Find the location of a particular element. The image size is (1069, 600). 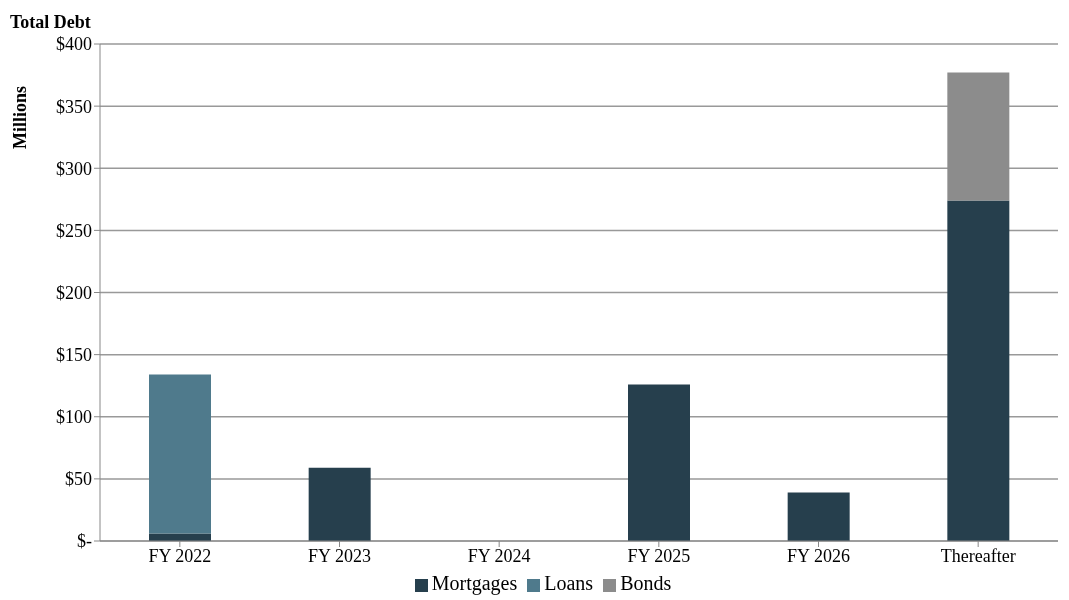

x-tick-label: FY 2023 is located at coordinates (339, 555).